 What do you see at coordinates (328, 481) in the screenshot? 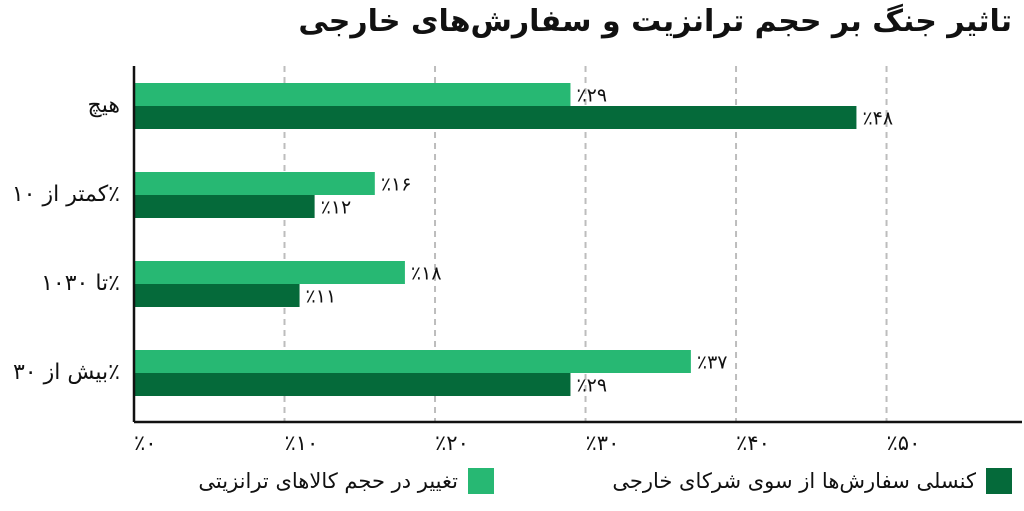
I see `legend-label-transit: تغییر در حجم کالاهای ترانزیتی` at bounding box center [328, 481].